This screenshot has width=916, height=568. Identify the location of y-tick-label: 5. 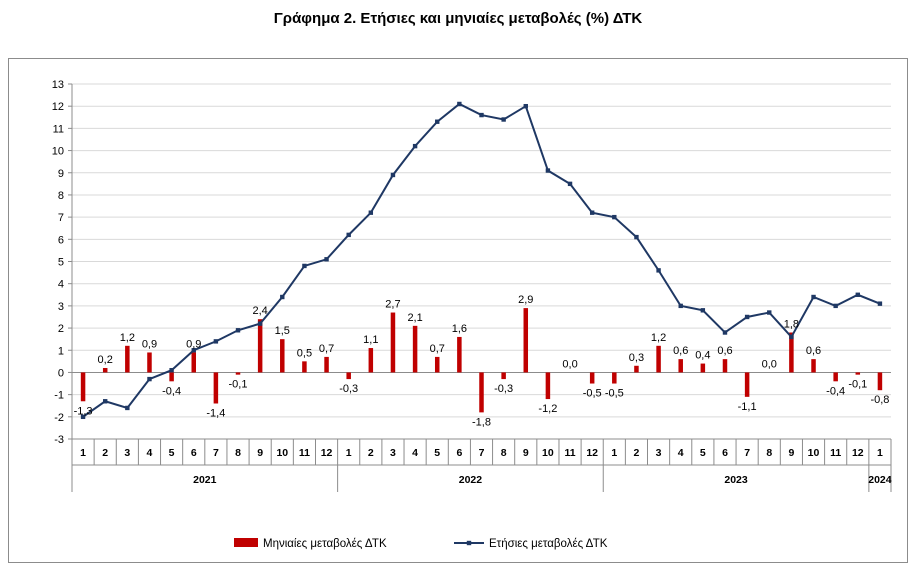
(61, 263).